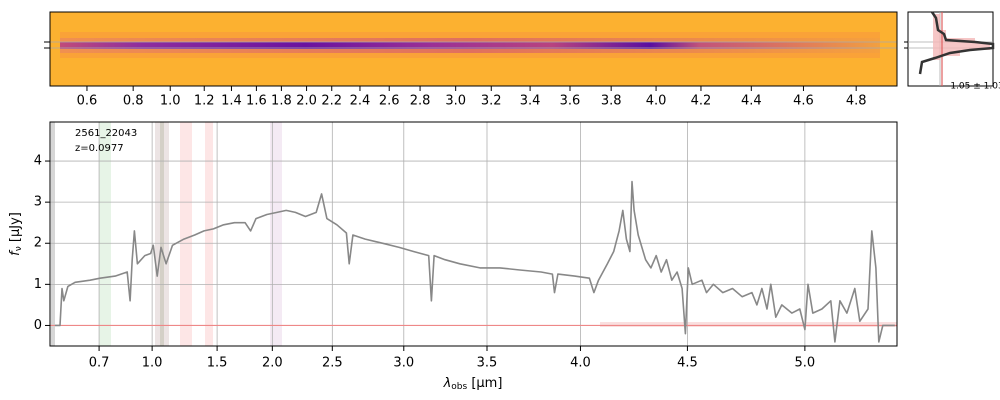 This screenshot has width=1000, height=400. What do you see at coordinates (530, 101) in the screenshot?
I see `x-tick-label: 3.4` at bounding box center [530, 101].